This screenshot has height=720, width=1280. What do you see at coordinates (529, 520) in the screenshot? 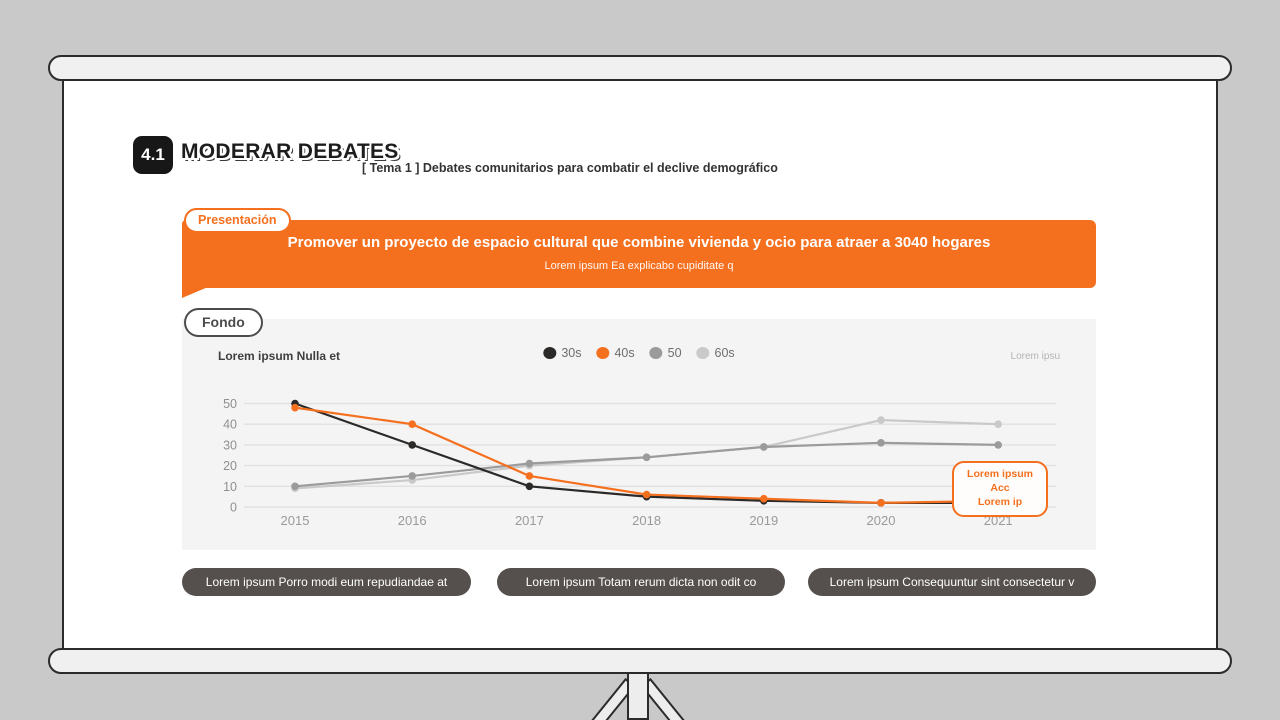
I see `svg-text: 2017` at bounding box center [529, 520].